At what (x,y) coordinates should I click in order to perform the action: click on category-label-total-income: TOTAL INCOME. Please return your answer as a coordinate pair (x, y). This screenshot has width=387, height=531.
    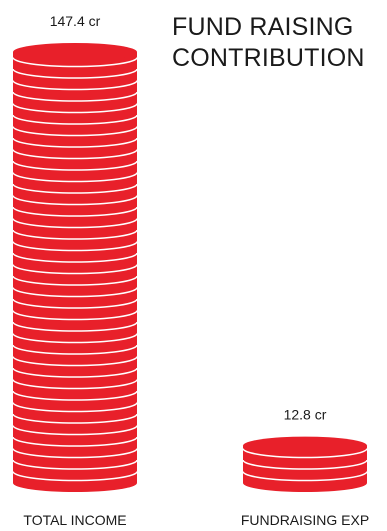
    Looking at the image, I should click on (74, 520).